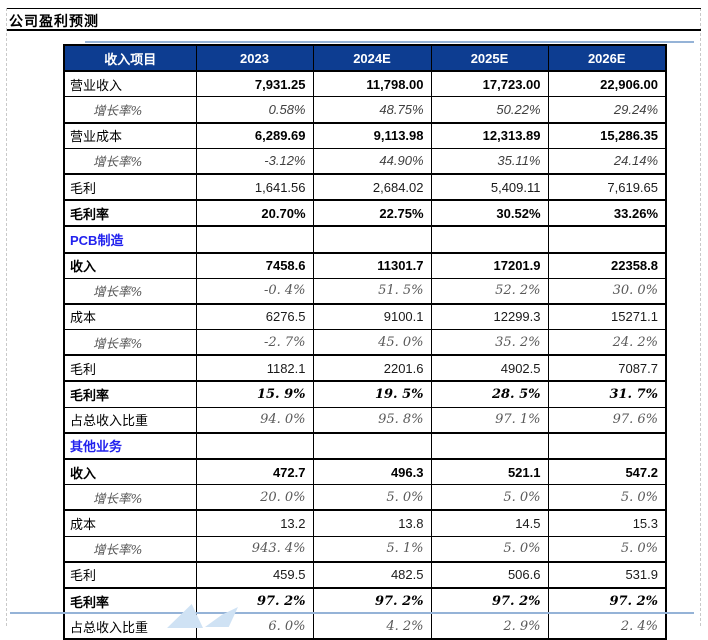  What do you see at coordinates (389, 42) in the screenshot?
I see `table-top-accent-rule` at bounding box center [389, 42].